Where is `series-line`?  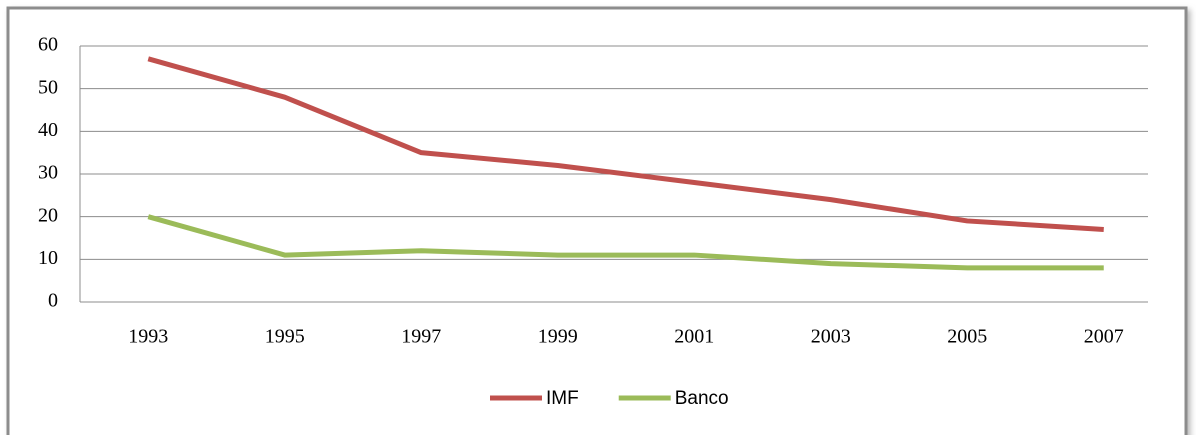 series-line is located at coordinates (625, 242).